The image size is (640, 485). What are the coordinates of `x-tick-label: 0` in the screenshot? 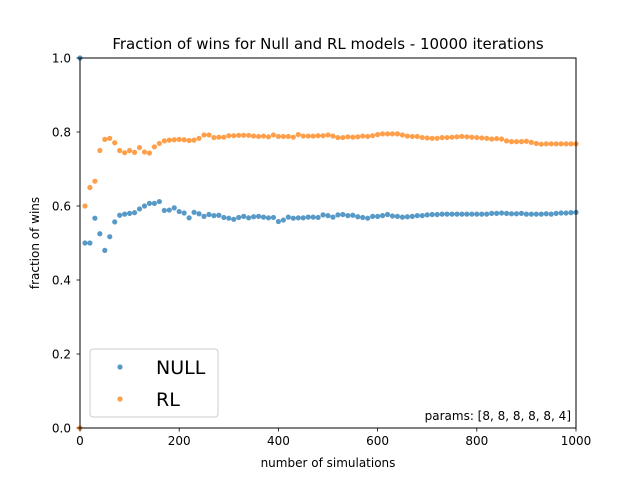 It's located at (80, 441).